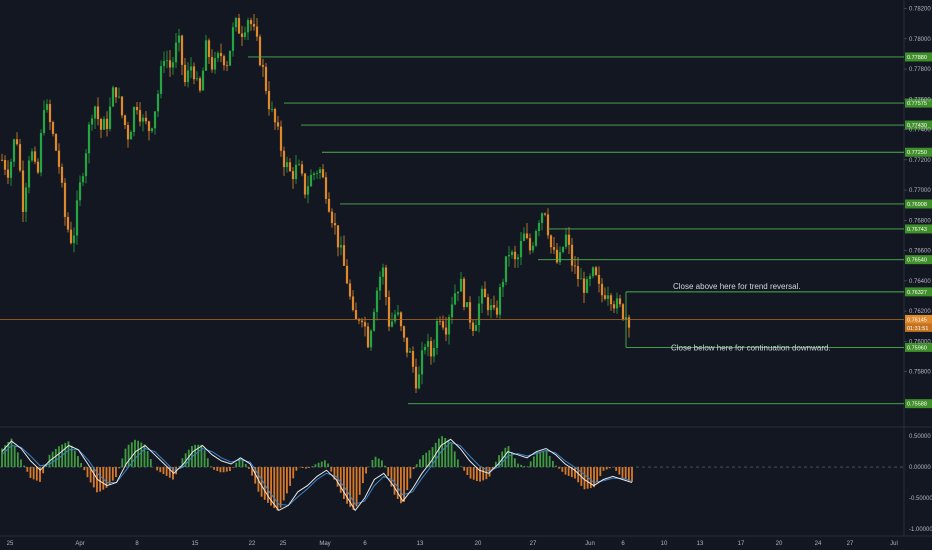  What do you see at coordinates (920, 40) in the screenshot?
I see `y-tick-label: 0.78000` at bounding box center [920, 40].